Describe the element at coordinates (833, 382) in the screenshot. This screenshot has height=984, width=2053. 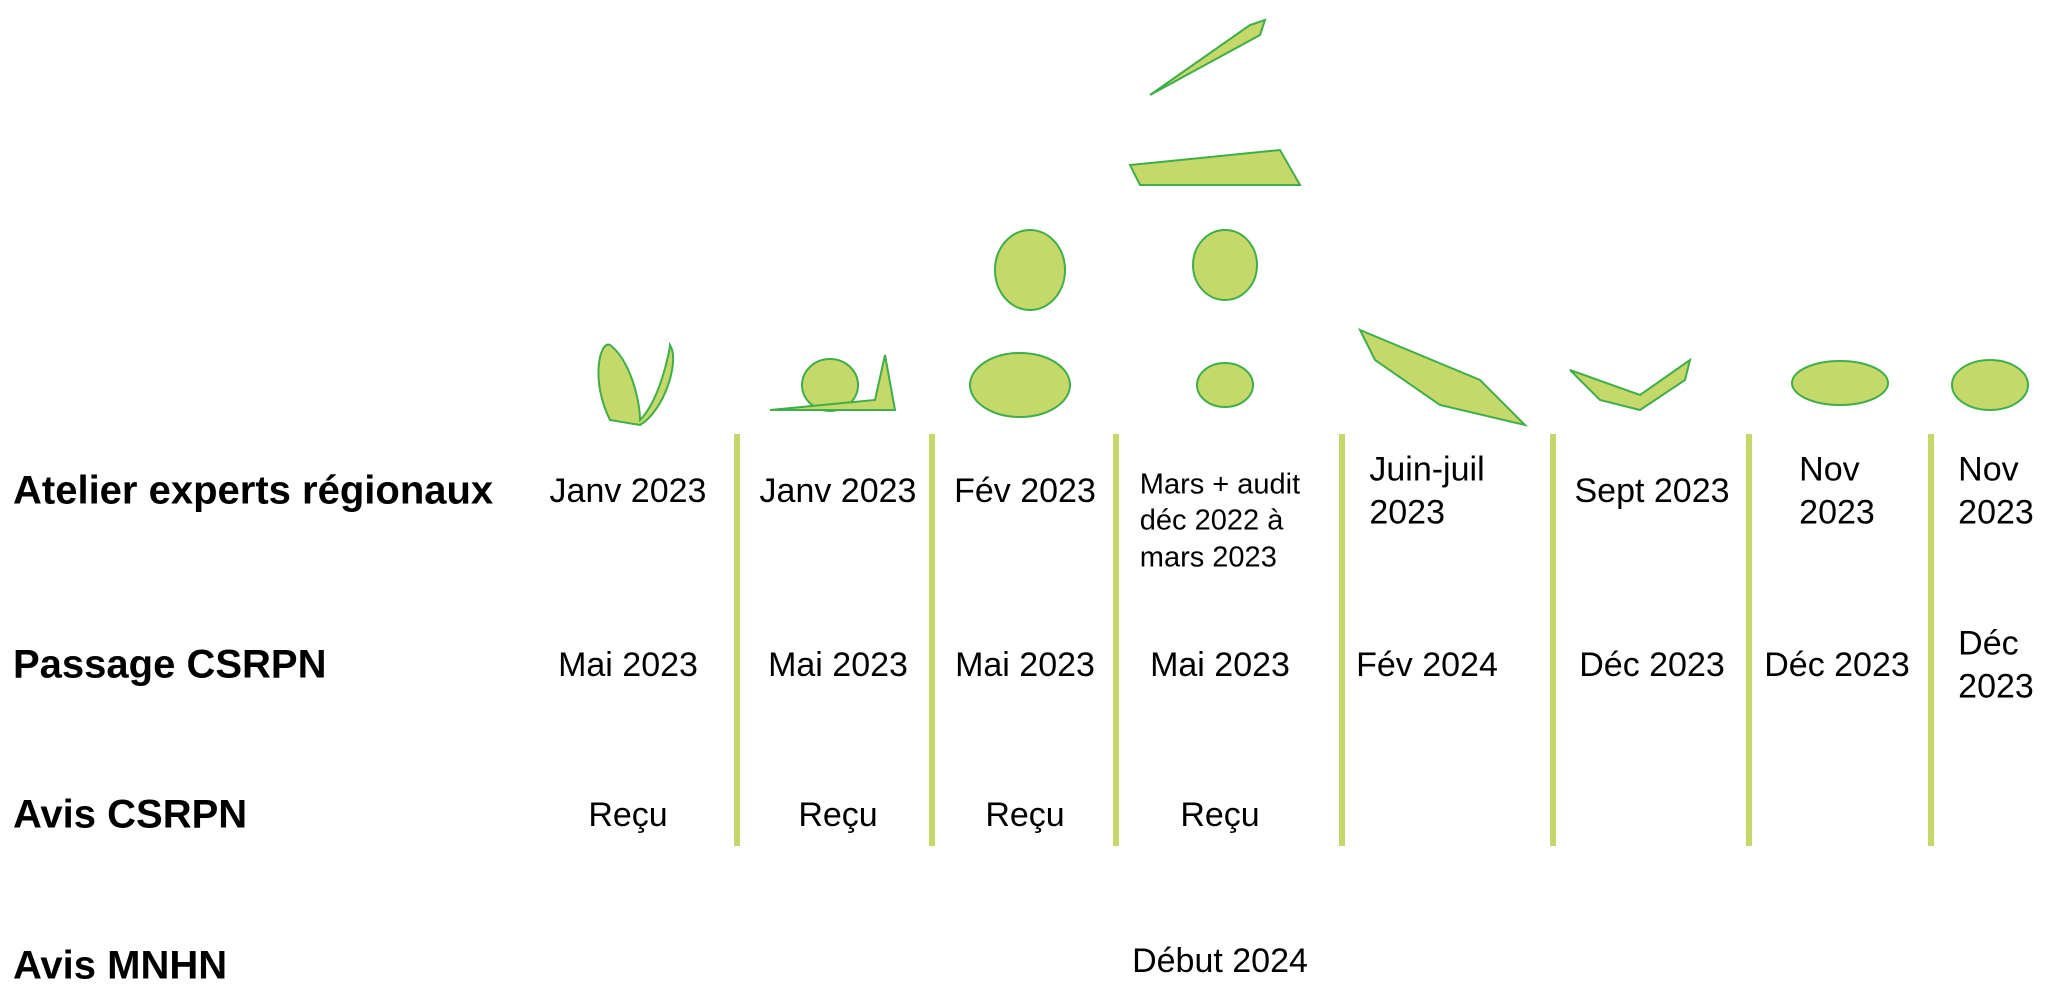
I see `snail-body` at that location.